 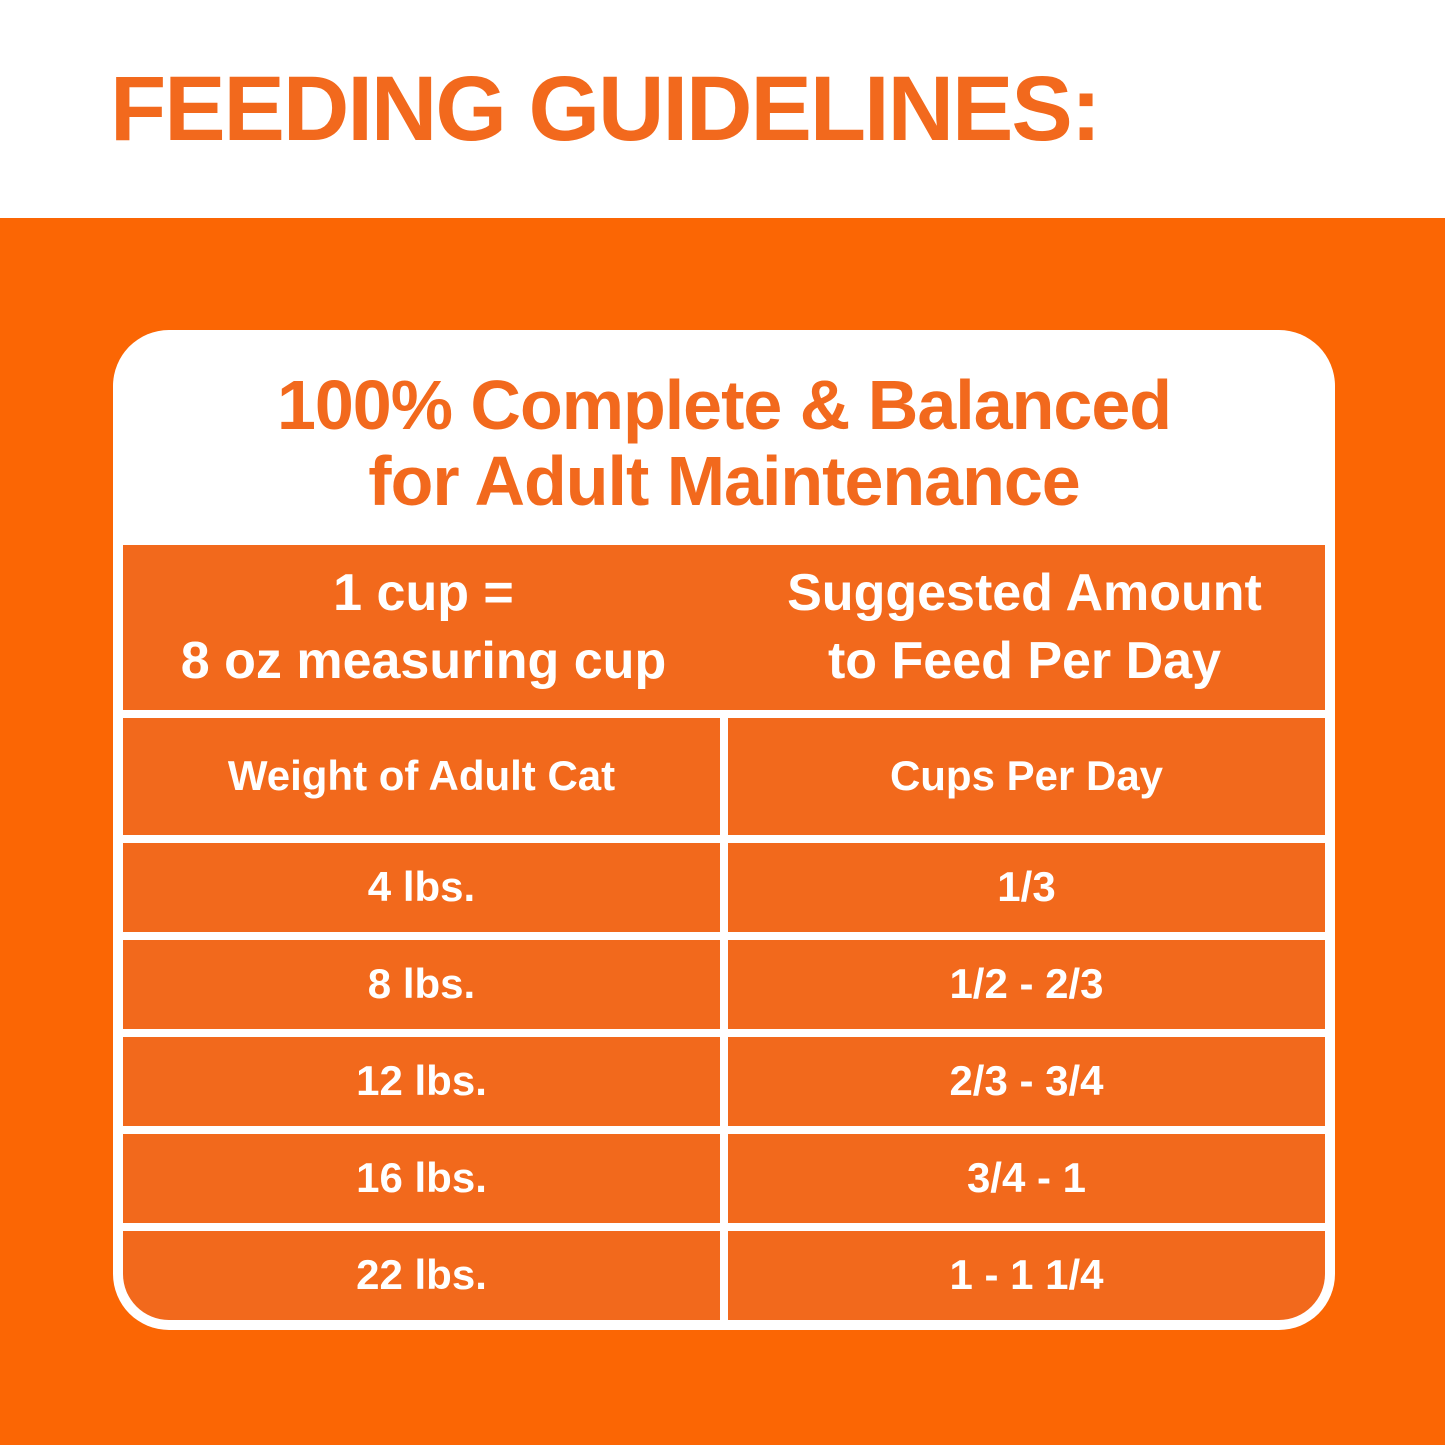 I want to click on suggested-amount-line1: Suggested Amount, so click(x=1024, y=592).